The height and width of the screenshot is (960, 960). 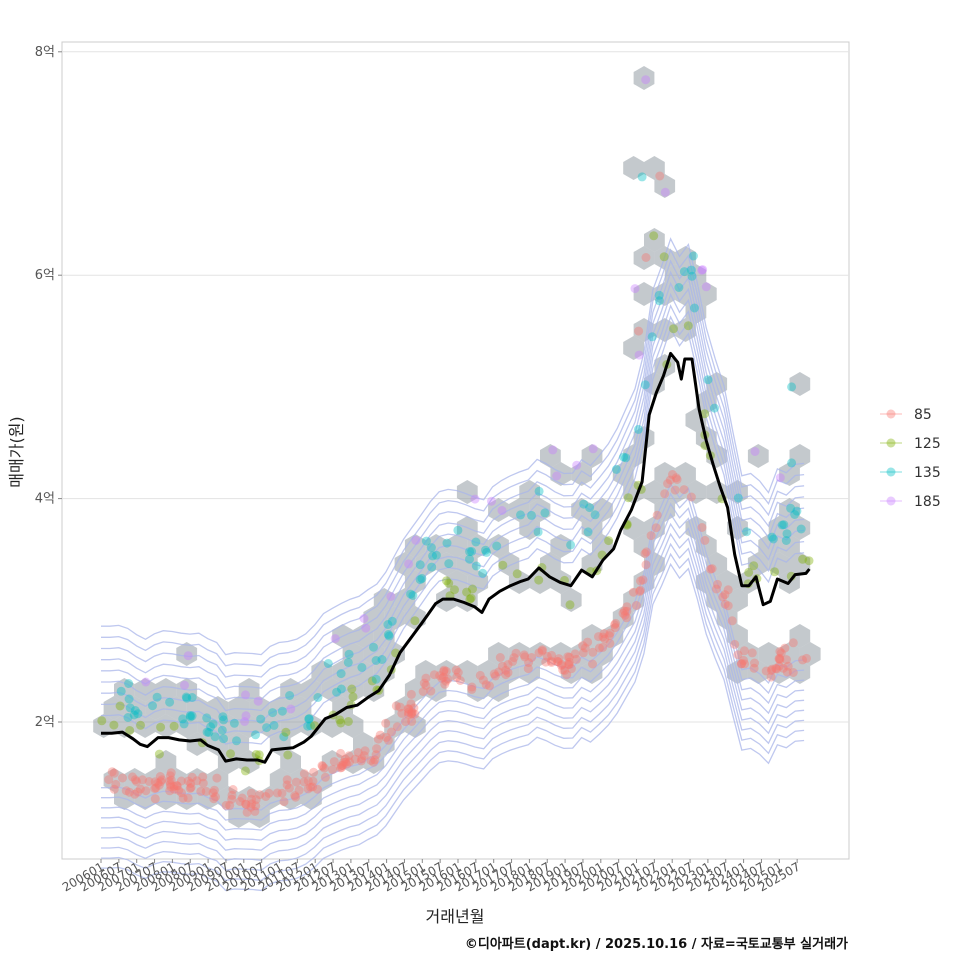 What do you see at coordinates (923, 415) in the screenshot?
I see `legend-label: 85` at bounding box center [923, 415].